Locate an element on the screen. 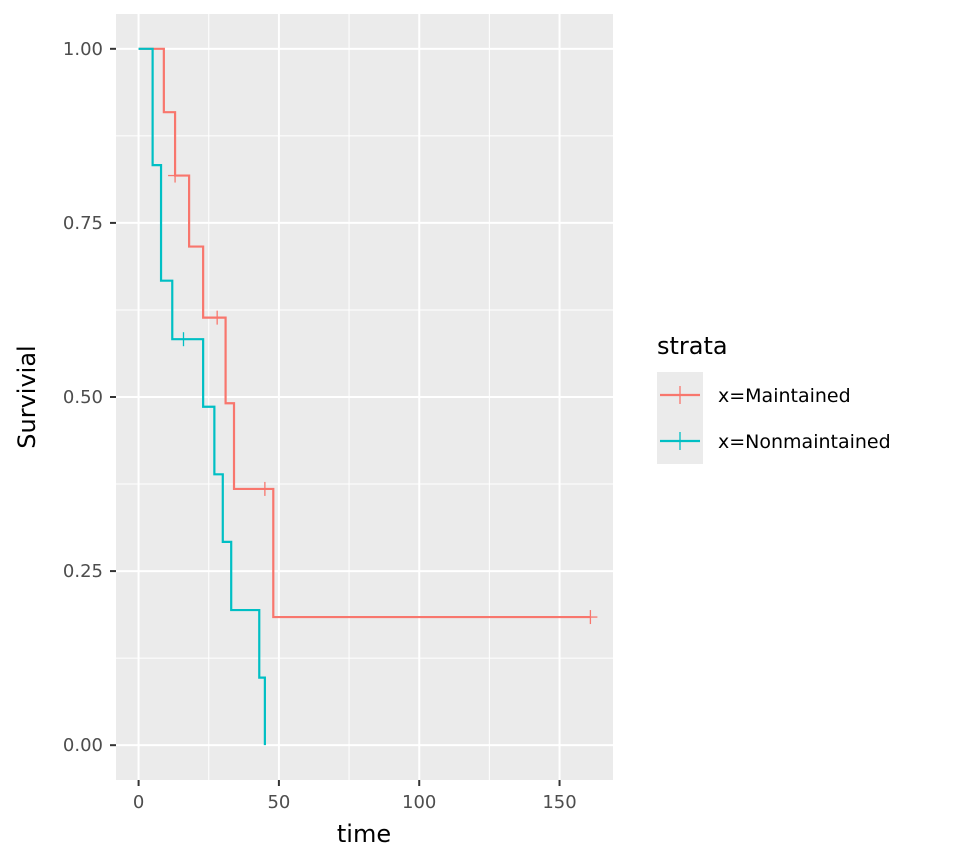  legend-label: x=Maintained is located at coordinates (784, 396).